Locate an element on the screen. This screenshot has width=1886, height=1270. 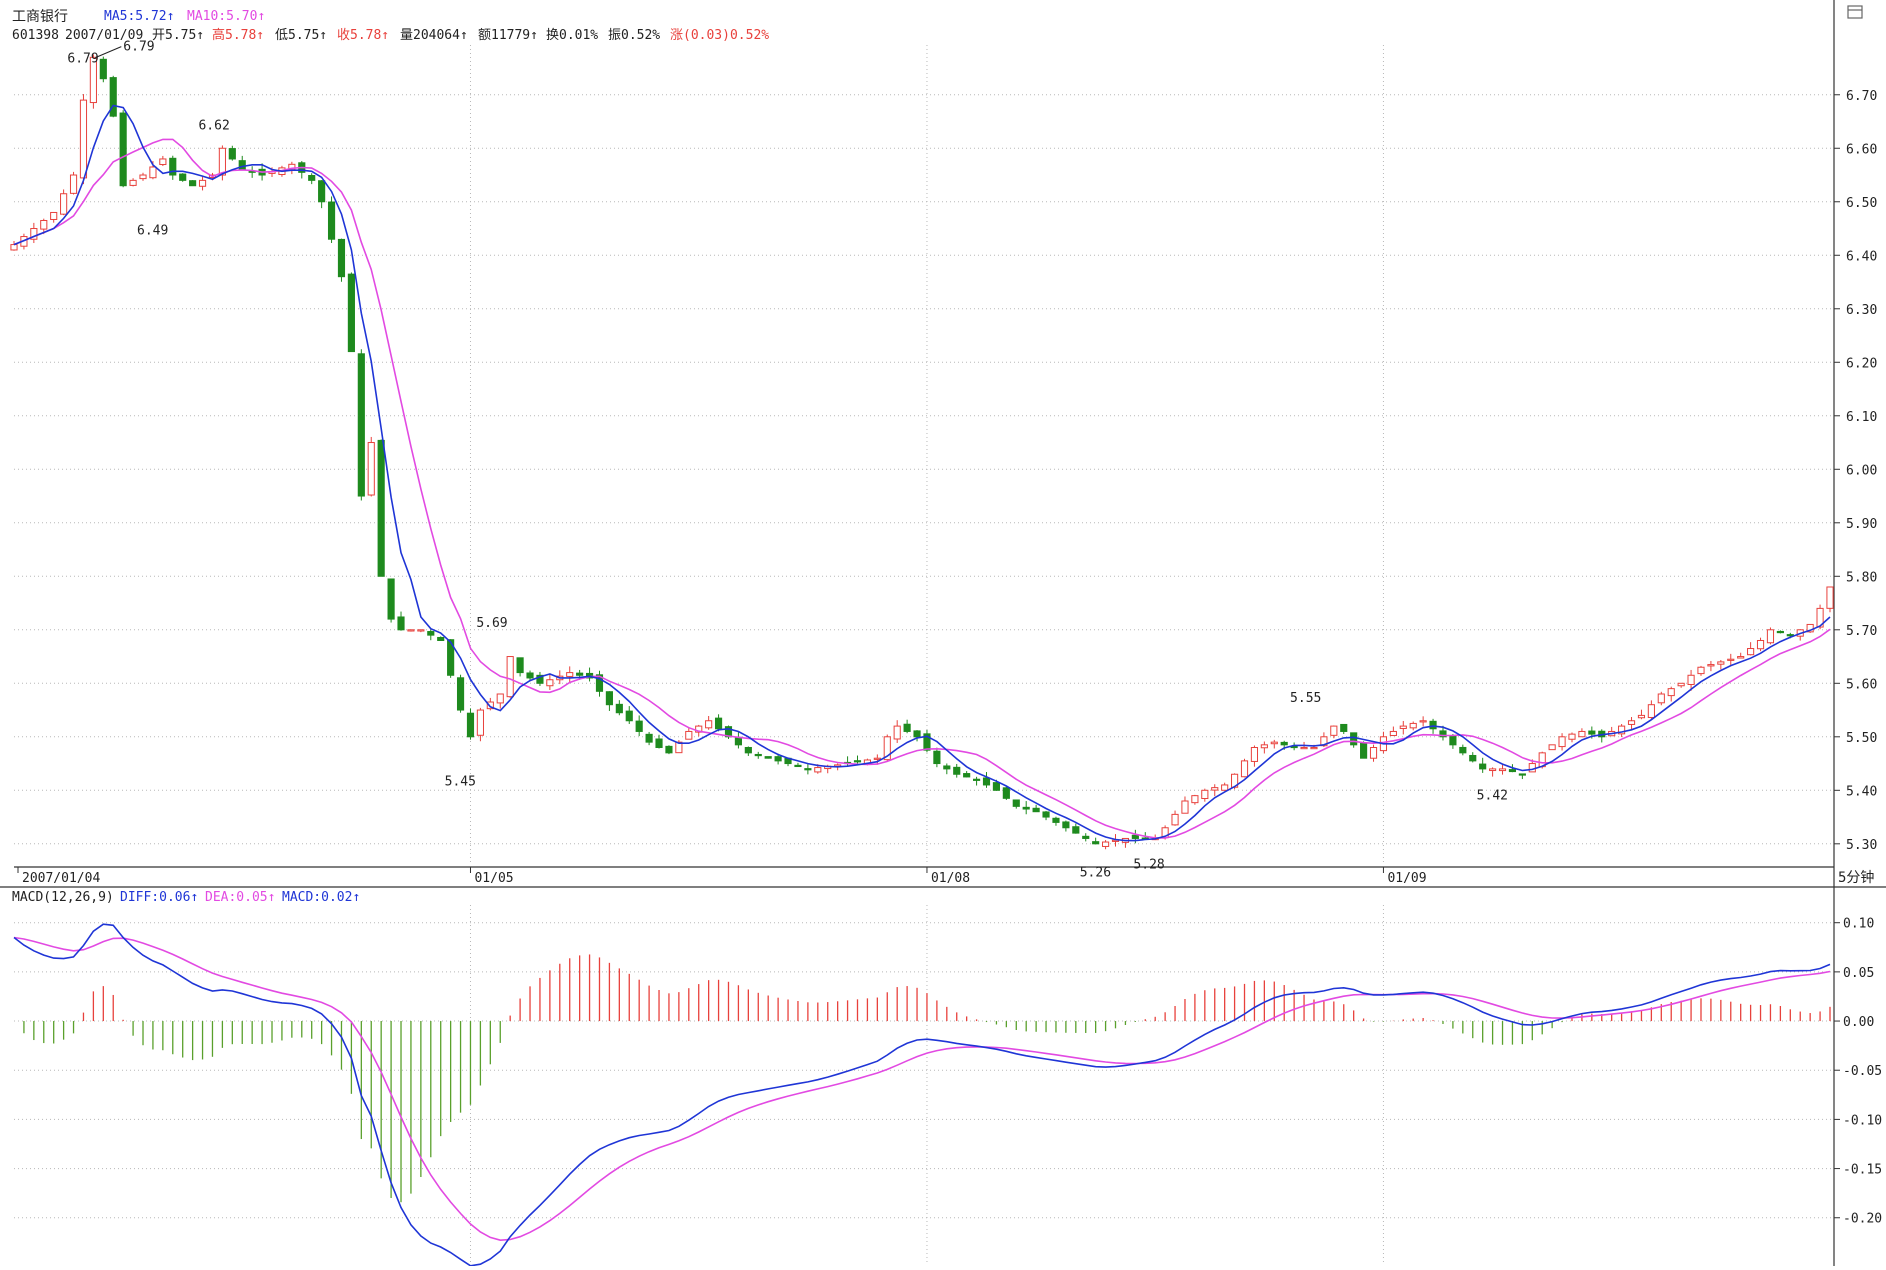
price-annotation: 5.69 is located at coordinates (491, 623).